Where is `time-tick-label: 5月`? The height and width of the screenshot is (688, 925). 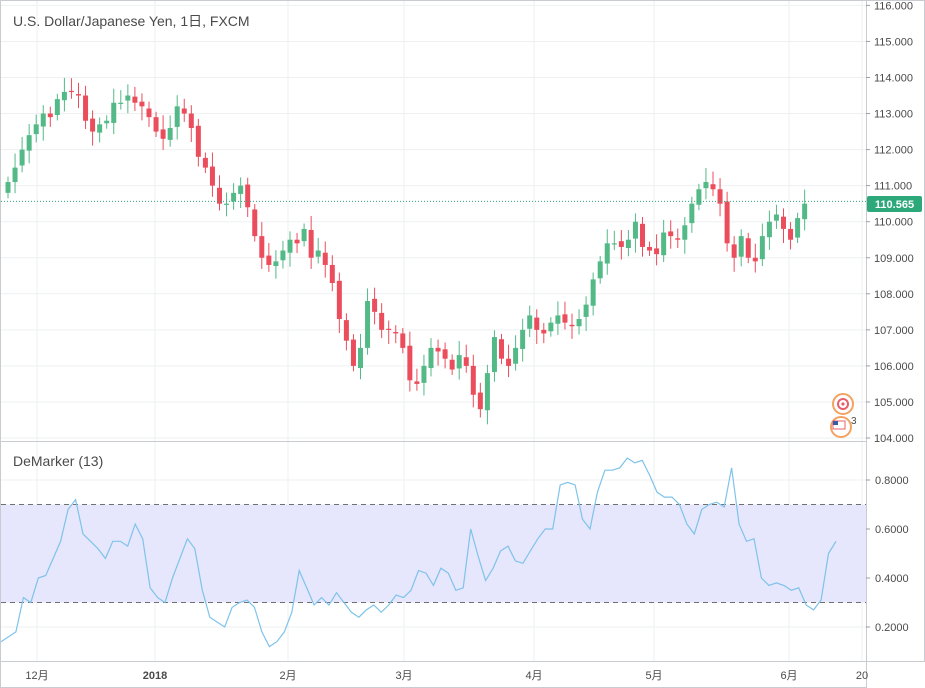 time-tick-label: 5月 is located at coordinates (653, 676).